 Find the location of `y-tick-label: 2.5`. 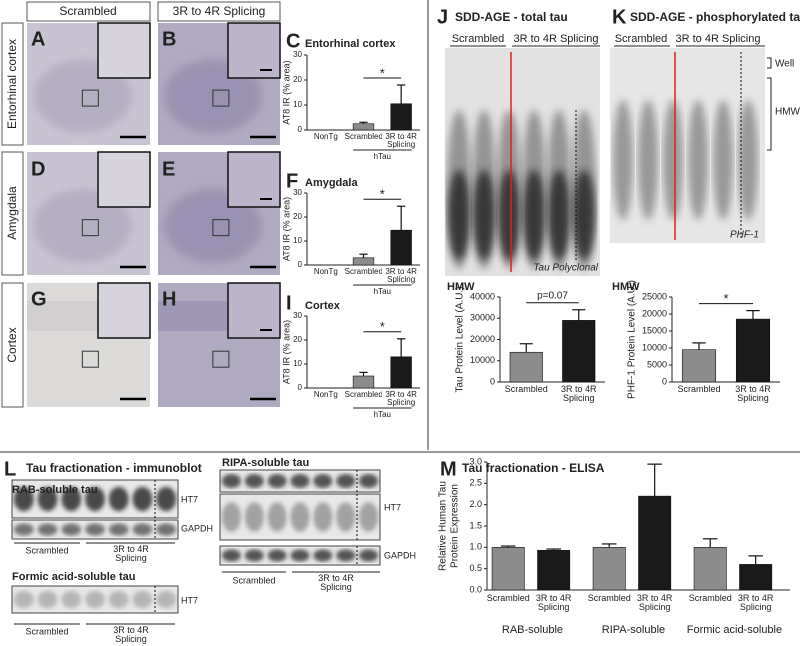

y-tick-label: 2.5 is located at coordinates (475, 483).